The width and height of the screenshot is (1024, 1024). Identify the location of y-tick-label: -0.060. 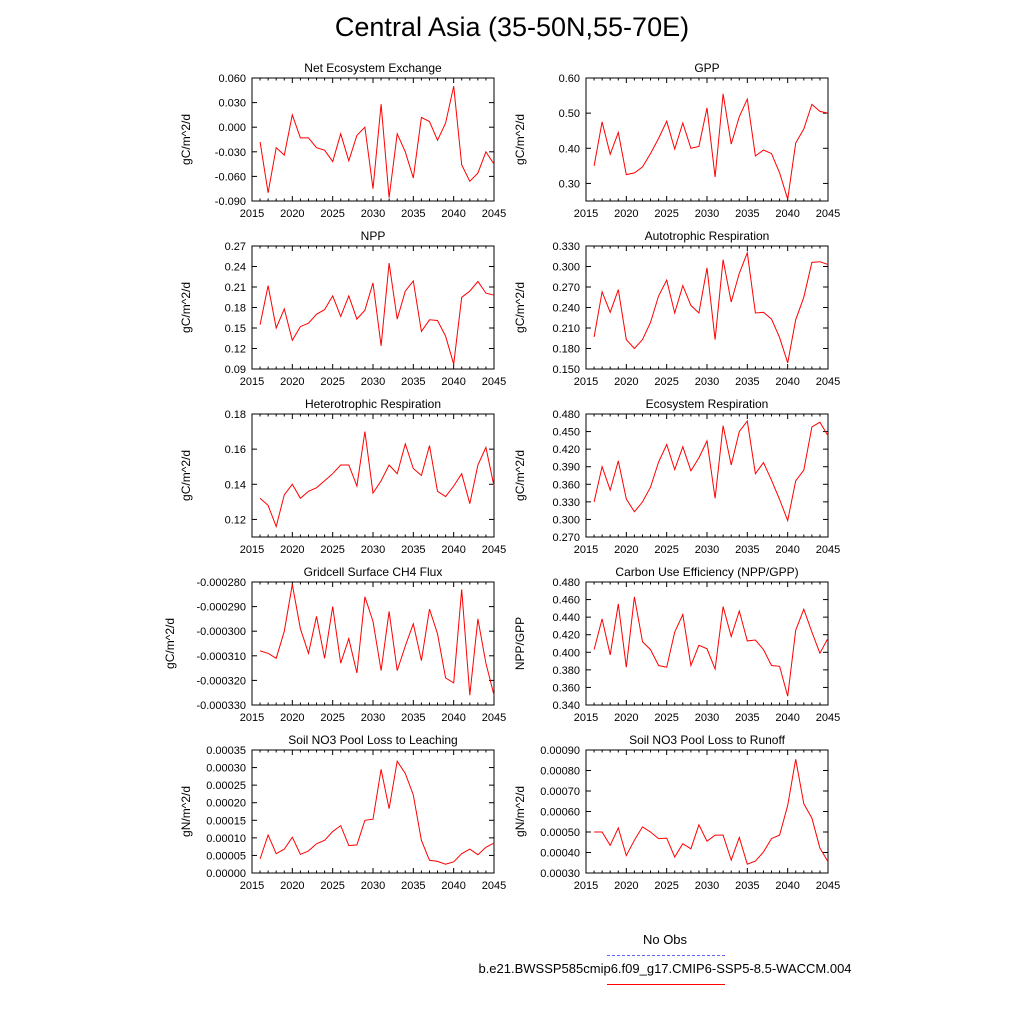
(230, 177).